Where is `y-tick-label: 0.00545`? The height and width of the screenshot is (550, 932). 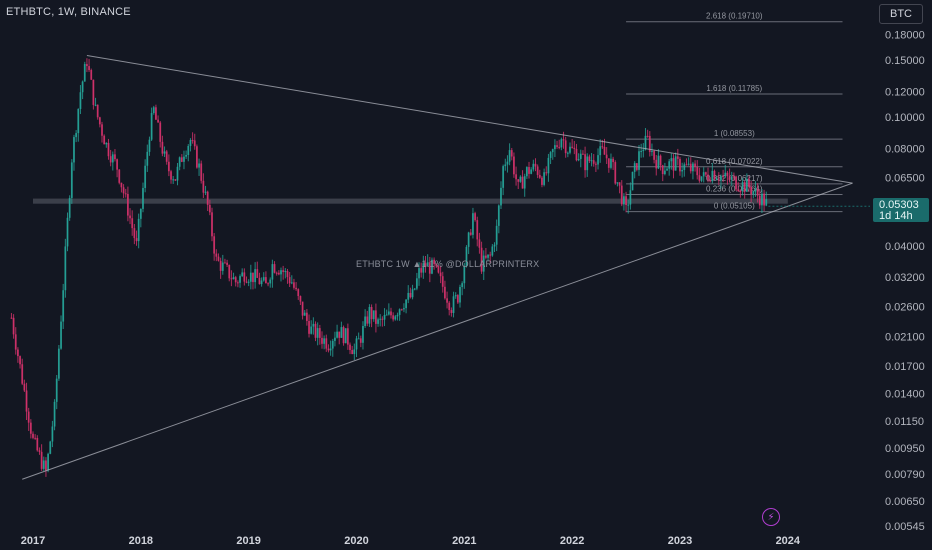 y-tick-label: 0.00545 is located at coordinates (905, 527).